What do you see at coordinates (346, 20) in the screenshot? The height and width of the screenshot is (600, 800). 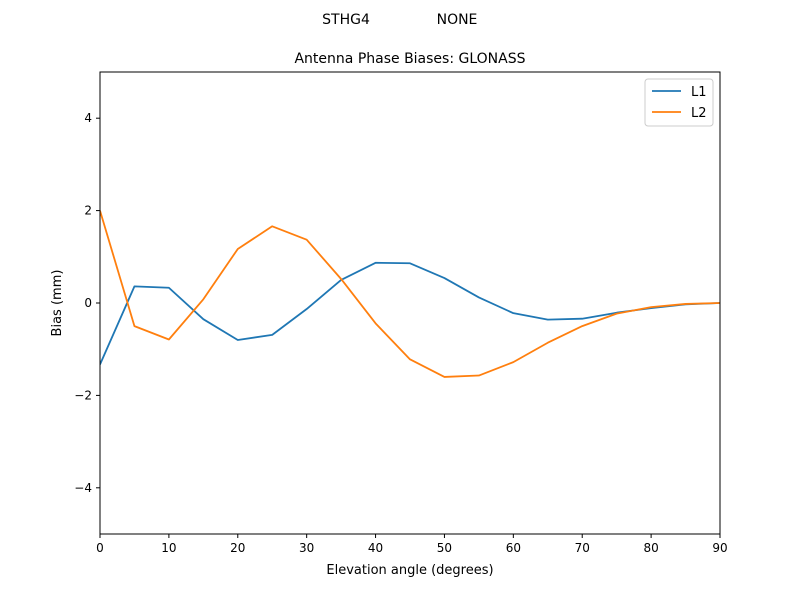 I see `antenna-label: STHG4` at bounding box center [346, 20].